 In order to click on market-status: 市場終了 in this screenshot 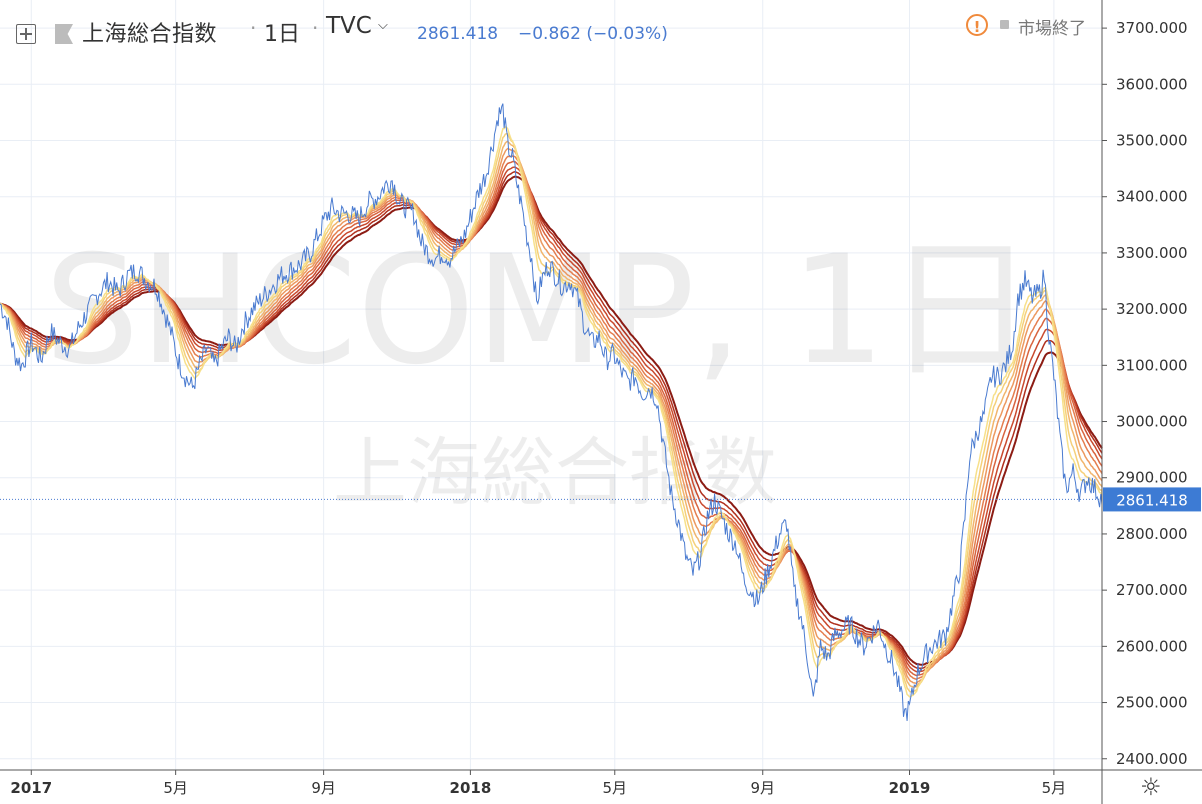, I will do `click(1052, 29)`.